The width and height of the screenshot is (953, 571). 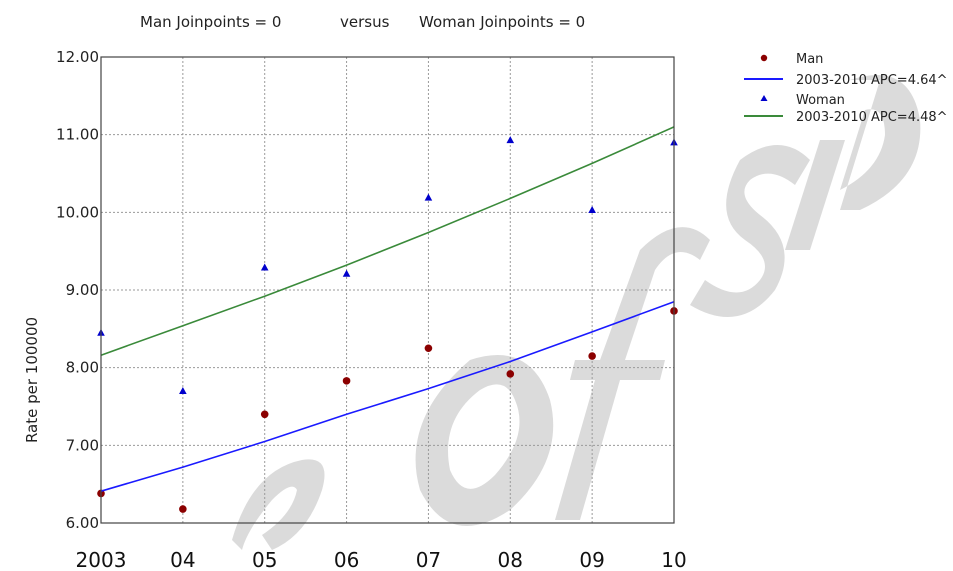 I want to click on y-tick-label: 10.00, so click(x=77, y=212).